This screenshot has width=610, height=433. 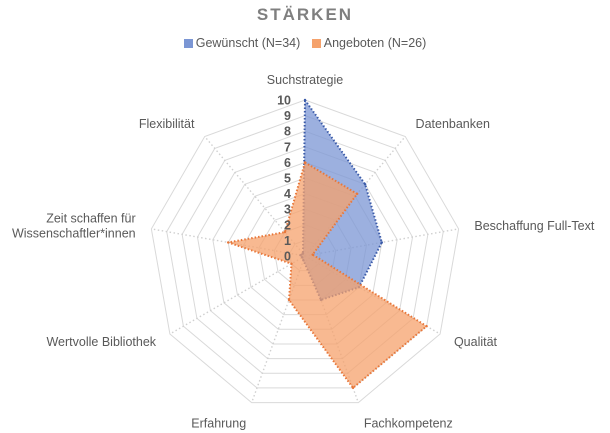 I want to click on tick-label-2: 2, so click(x=287, y=225).